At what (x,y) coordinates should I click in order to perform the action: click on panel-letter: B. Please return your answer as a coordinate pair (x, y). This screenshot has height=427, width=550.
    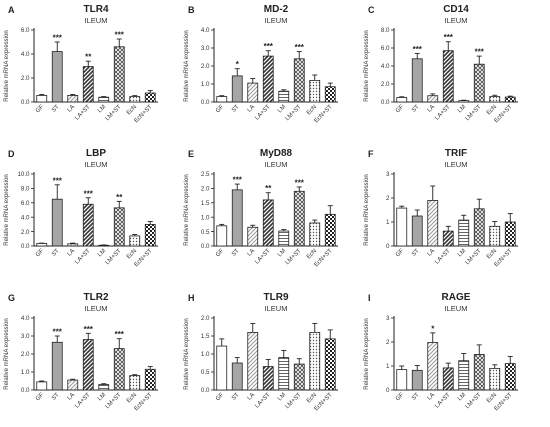
    Looking at the image, I should click on (191, 10).